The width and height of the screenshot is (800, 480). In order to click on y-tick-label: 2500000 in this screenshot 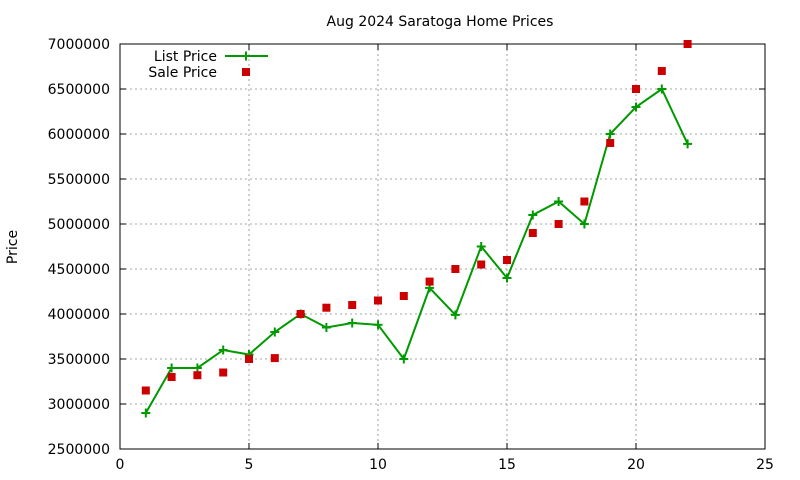, I will do `click(79, 450)`.